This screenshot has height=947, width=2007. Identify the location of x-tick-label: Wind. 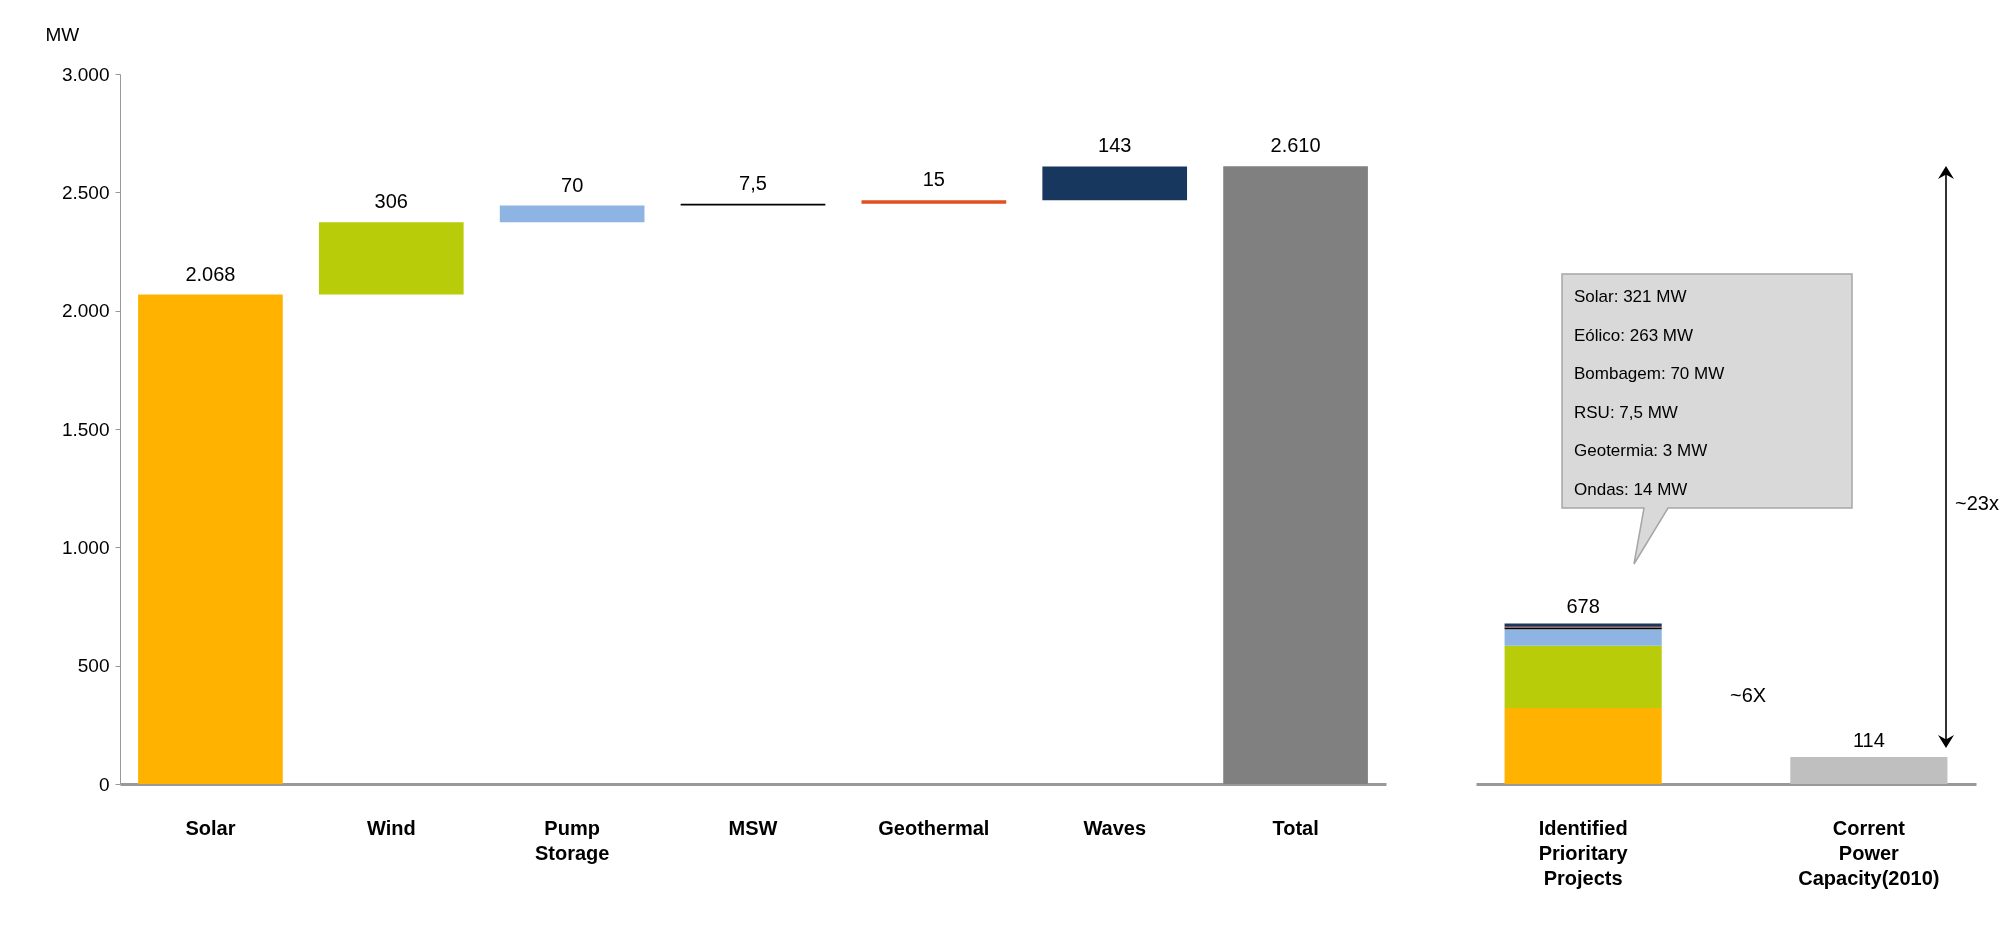
(391, 827).